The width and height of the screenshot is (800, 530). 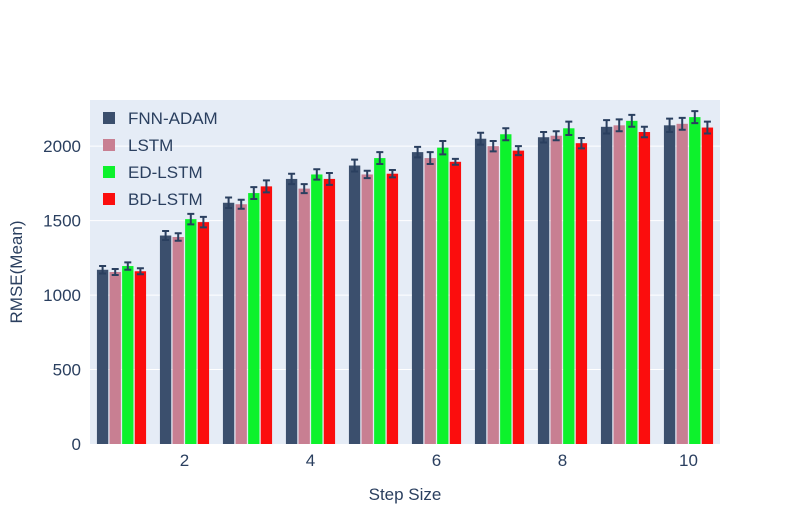 I want to click on x-tick-label: 10, so click(x=688, y=460).